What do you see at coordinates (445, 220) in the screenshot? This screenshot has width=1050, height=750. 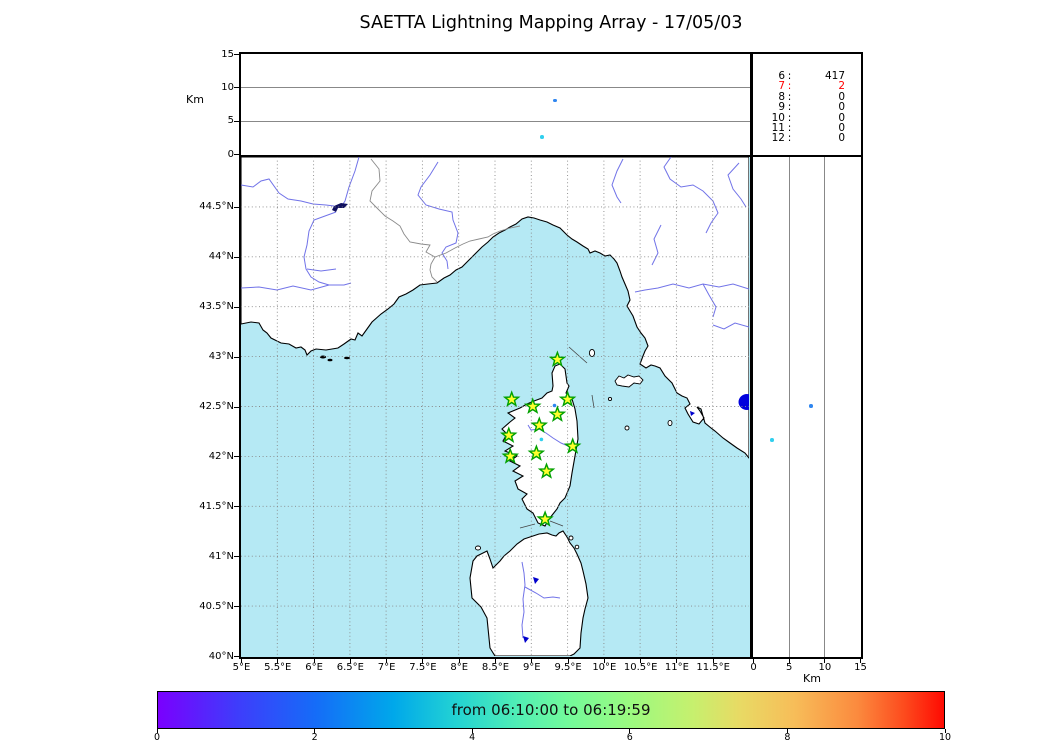 I see `admin-borders` at bounding box center [445, 220].